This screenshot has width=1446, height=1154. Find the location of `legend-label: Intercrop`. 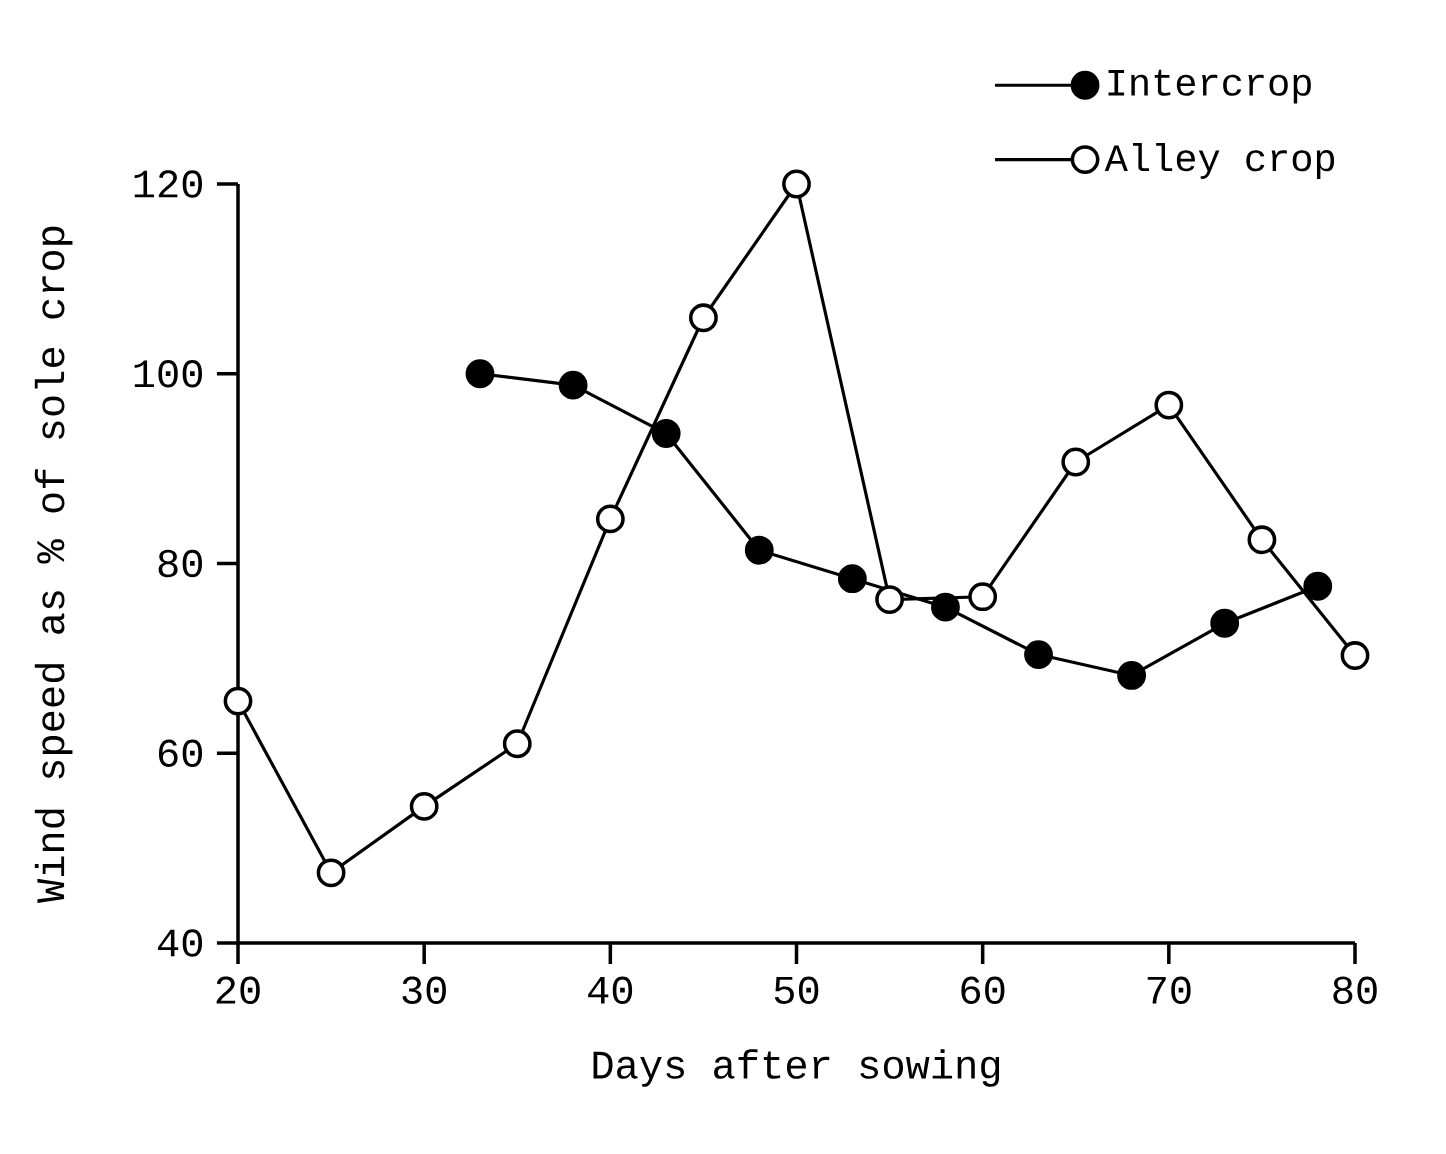

legend-label: Intercrop is located at coordinates (1209, 86).